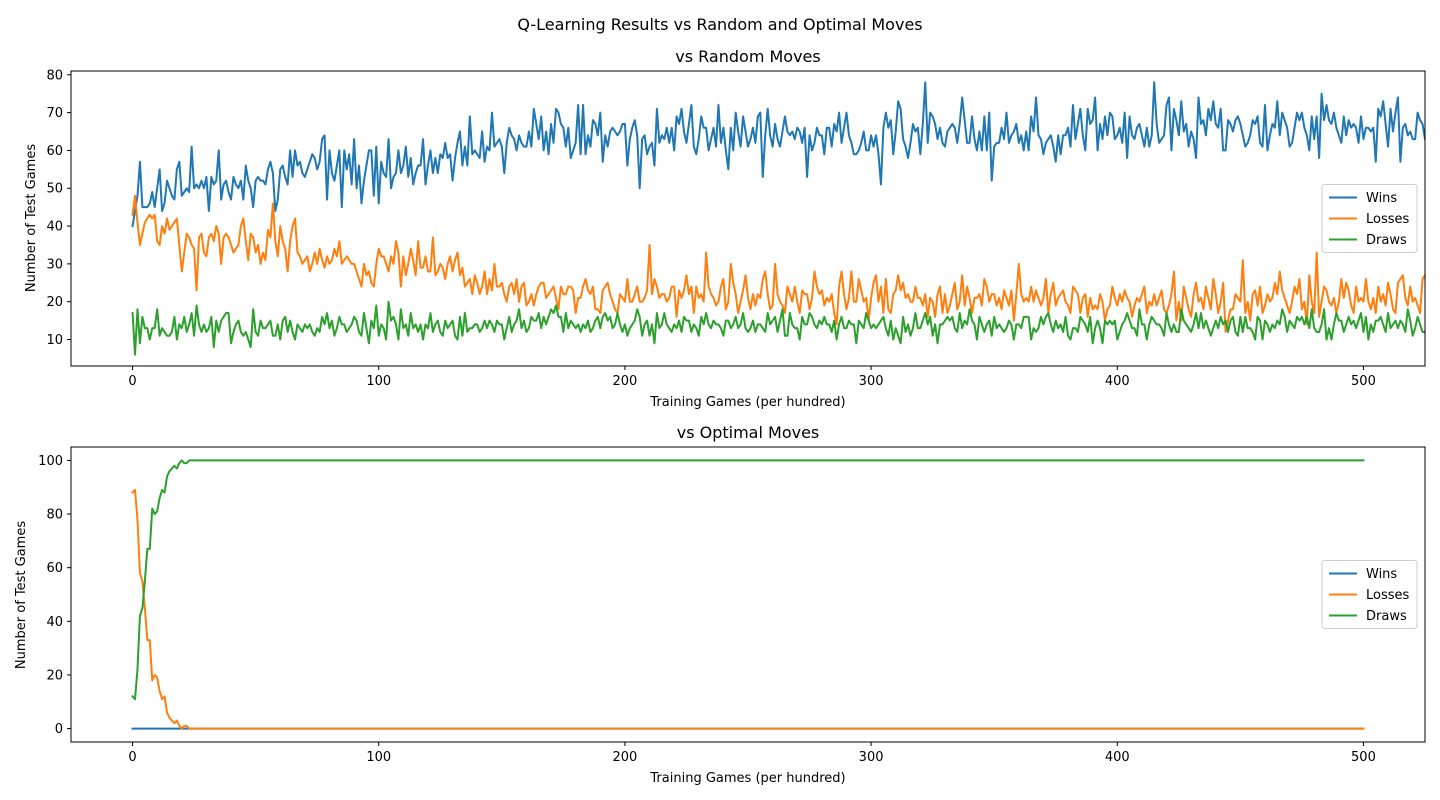 The height and width of the screenshot is (800, 1440). Describe the element at coordinates (50, 461) in the screenshot. I see `y-tick-label: 100` at that location.